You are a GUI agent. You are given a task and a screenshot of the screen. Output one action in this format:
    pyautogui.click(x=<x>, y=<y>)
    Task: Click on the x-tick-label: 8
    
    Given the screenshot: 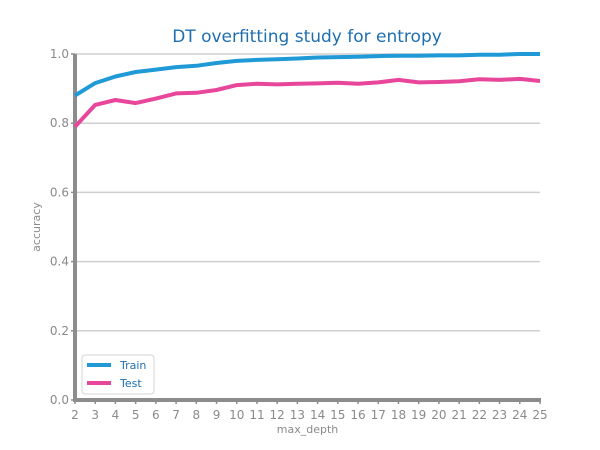 What is the action you would take?
    pyautogui.click(x=196, y=415)
    